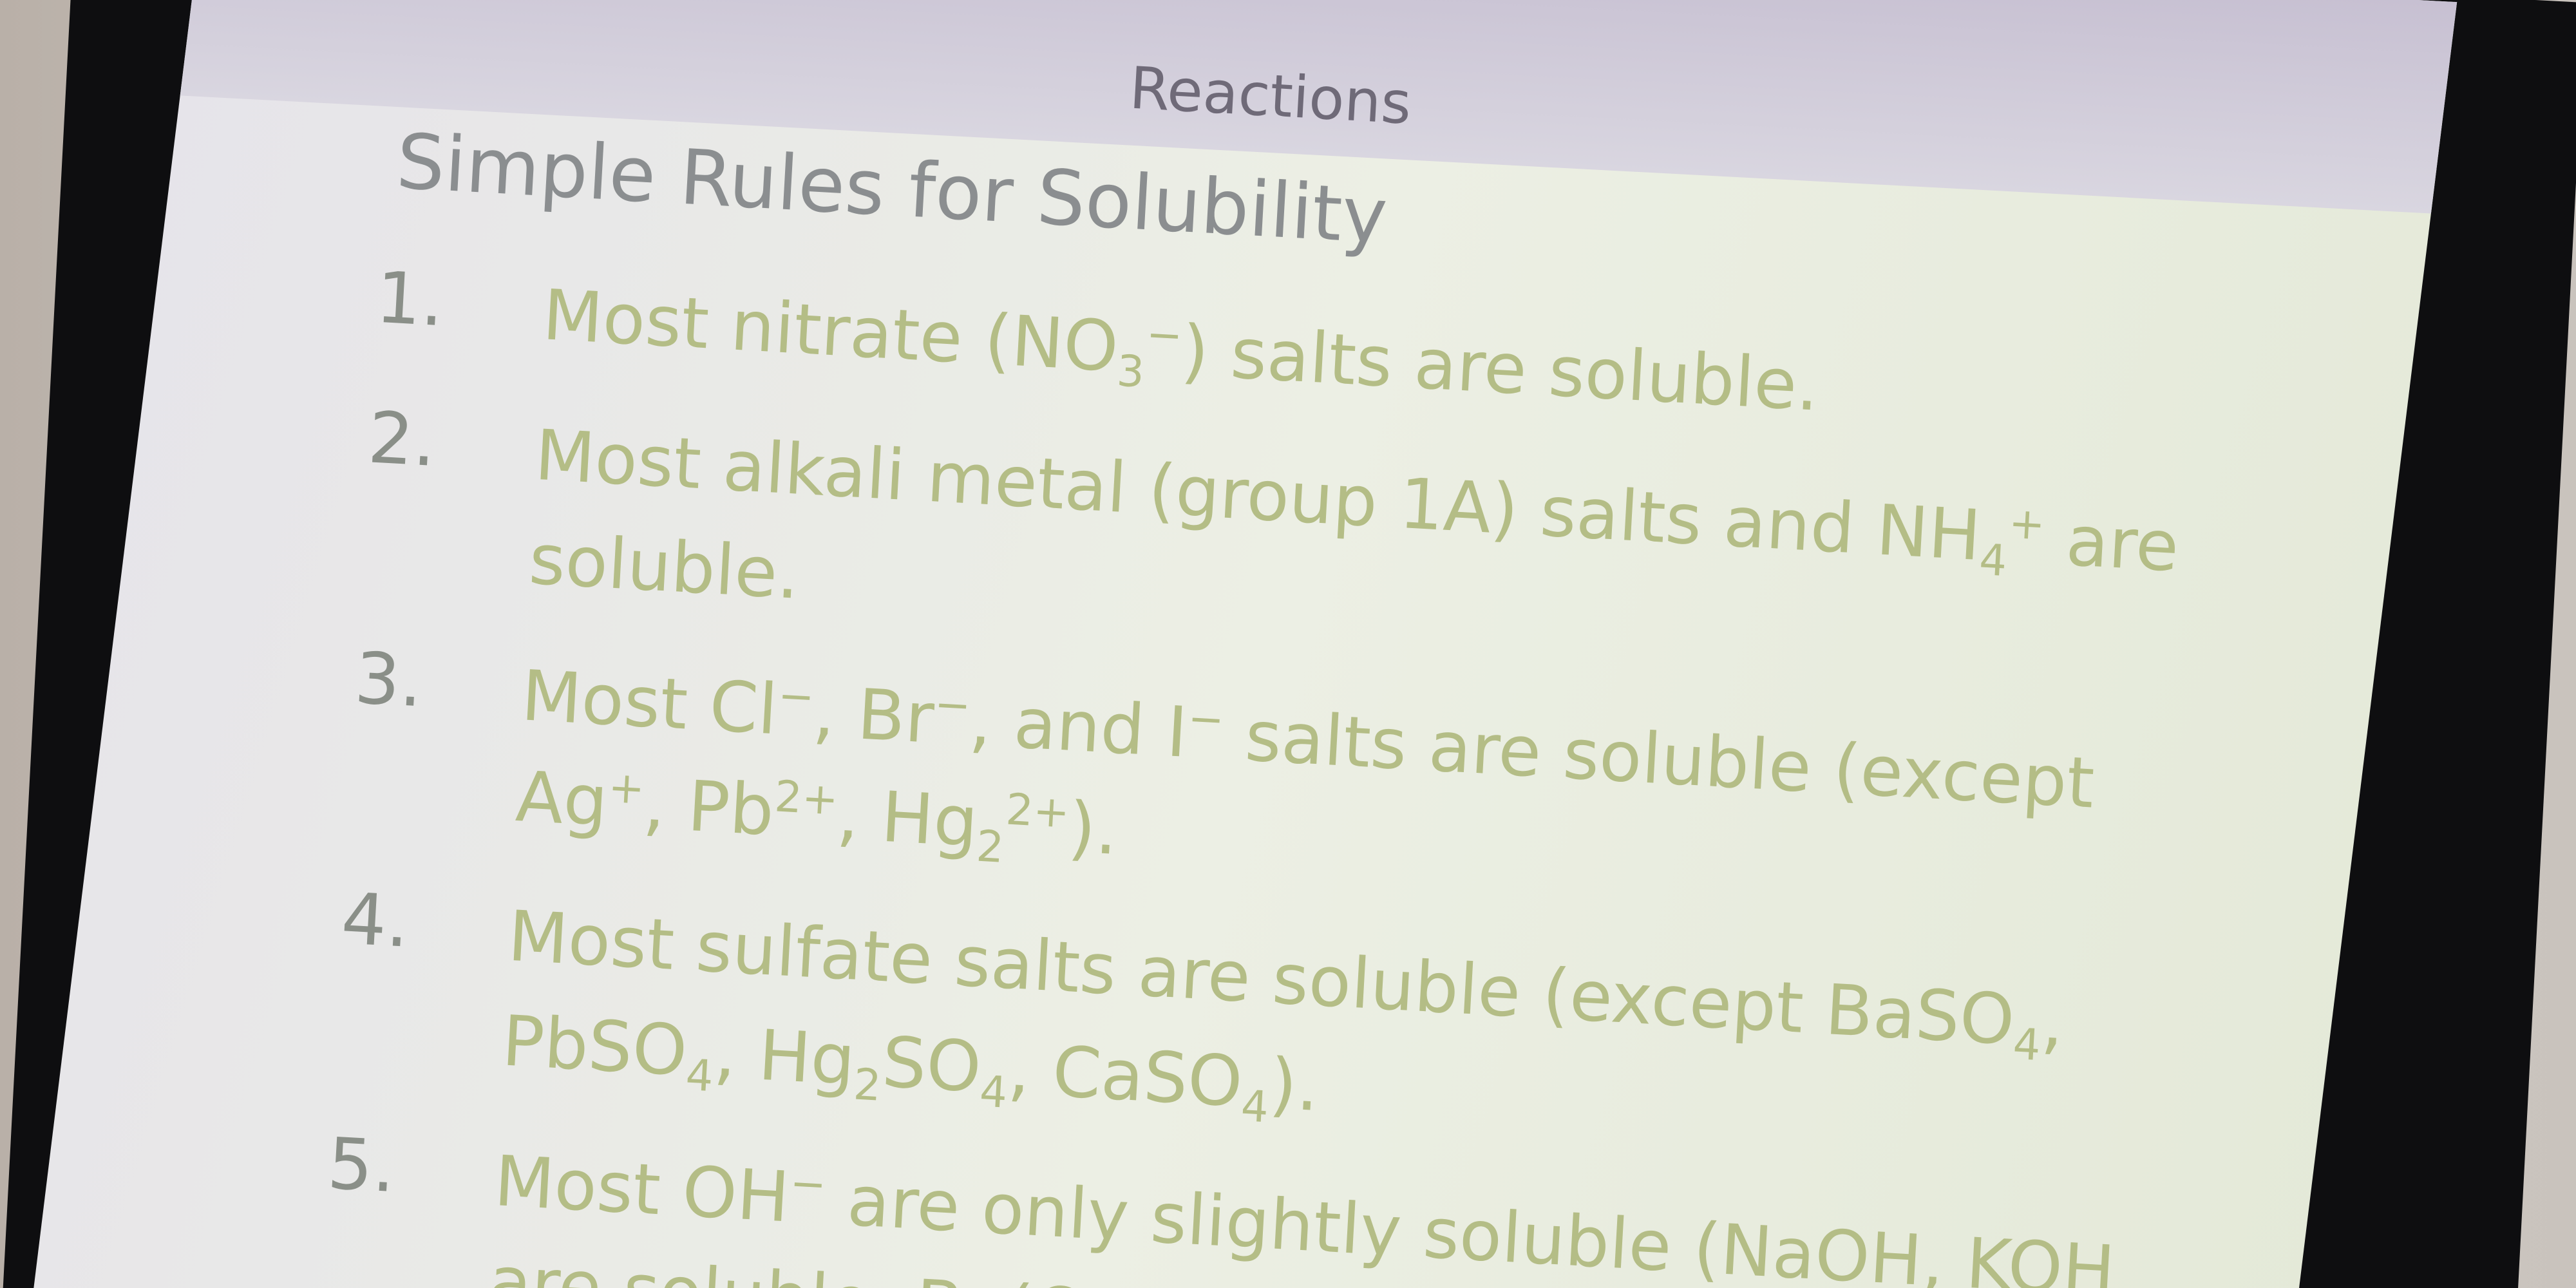 This screenshot has height=1288, width=2576. What do you see at coordinates (375, 920) in the screenshot?
I see `rule-number: 4.` at bounding box center [375, 920].